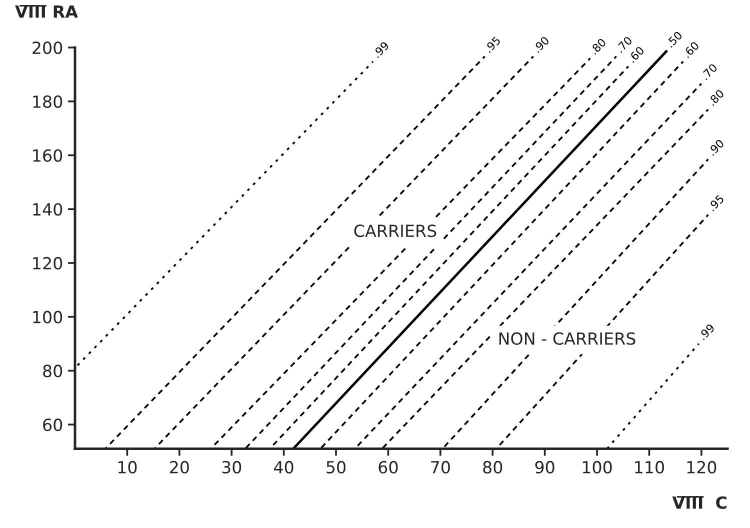 The width and height of the screenshot is (750, 528). What do you see at coordinates (492, 467) in the screenshot?
I see `x-tick-label: 80` at bounding box center [492, 467].